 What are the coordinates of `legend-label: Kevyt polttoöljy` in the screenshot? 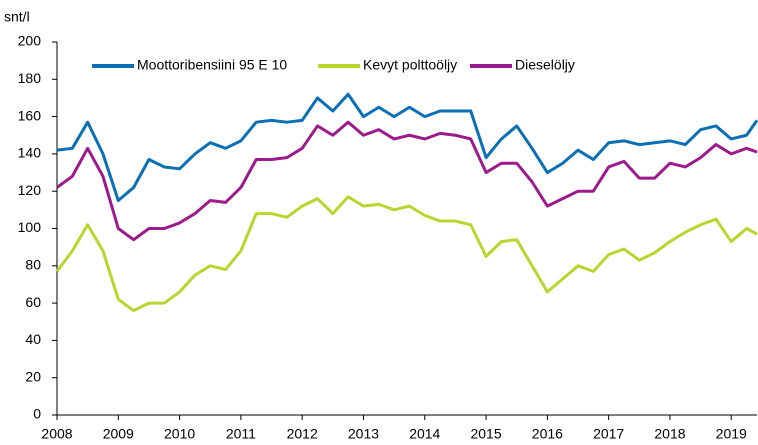 It's located at (410, 65).